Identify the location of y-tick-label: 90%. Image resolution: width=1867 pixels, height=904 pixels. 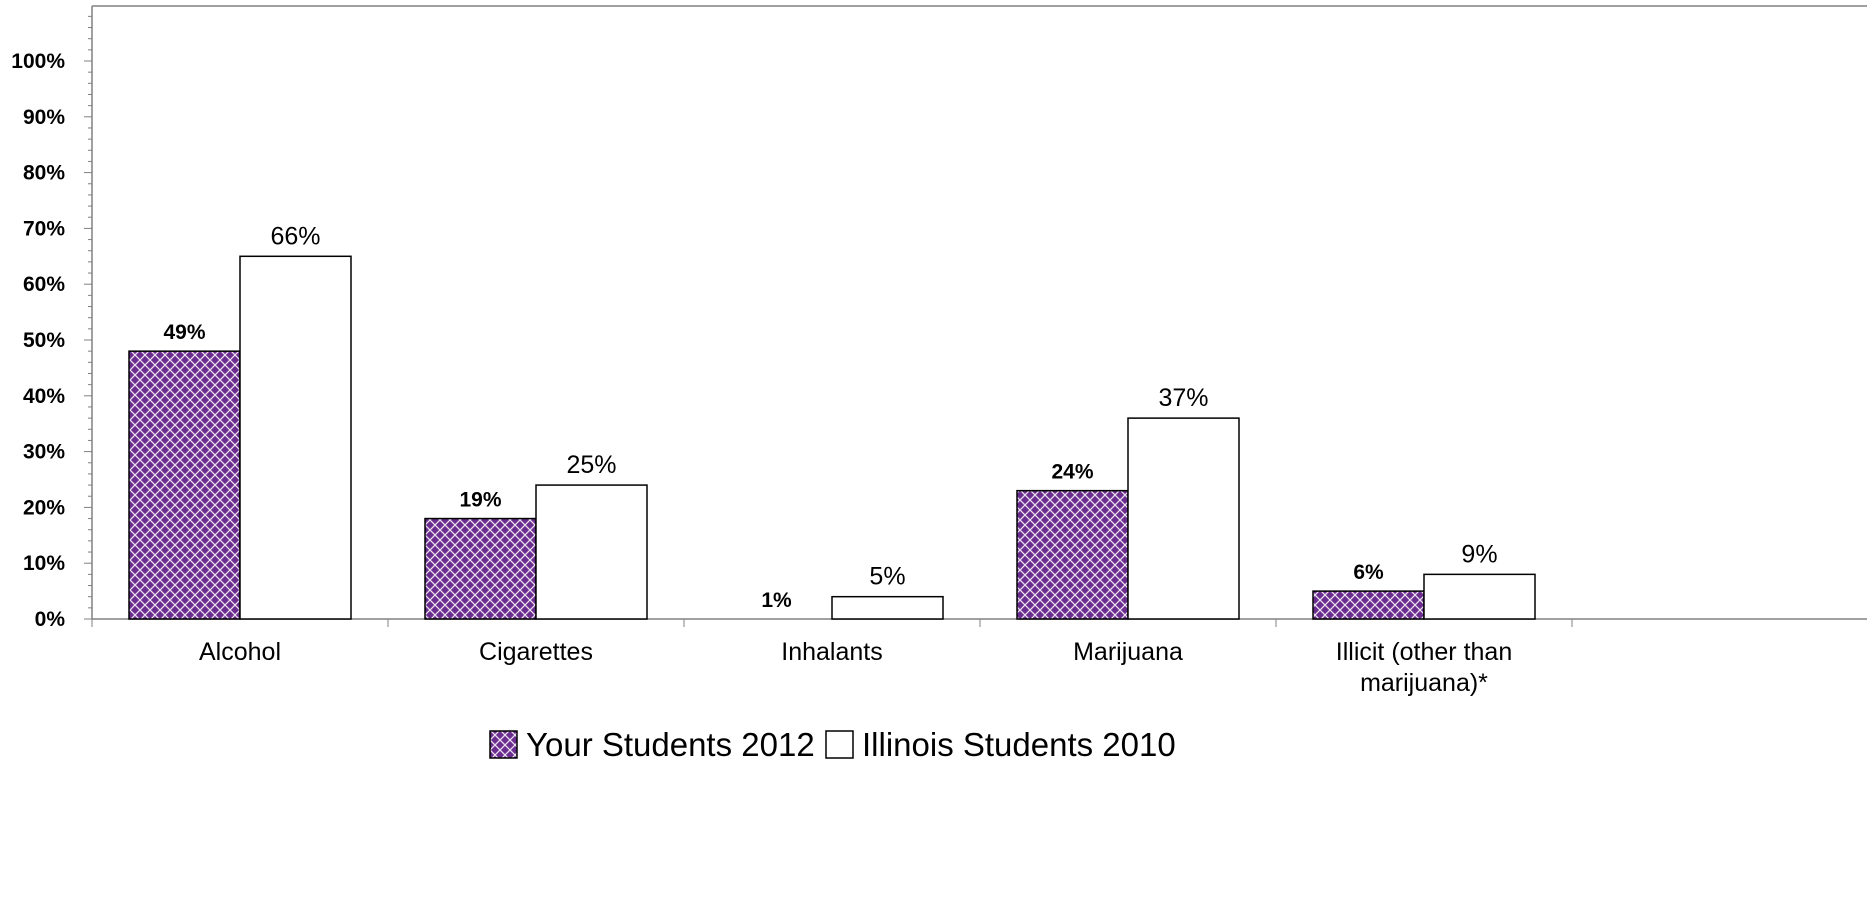
(44, 117).